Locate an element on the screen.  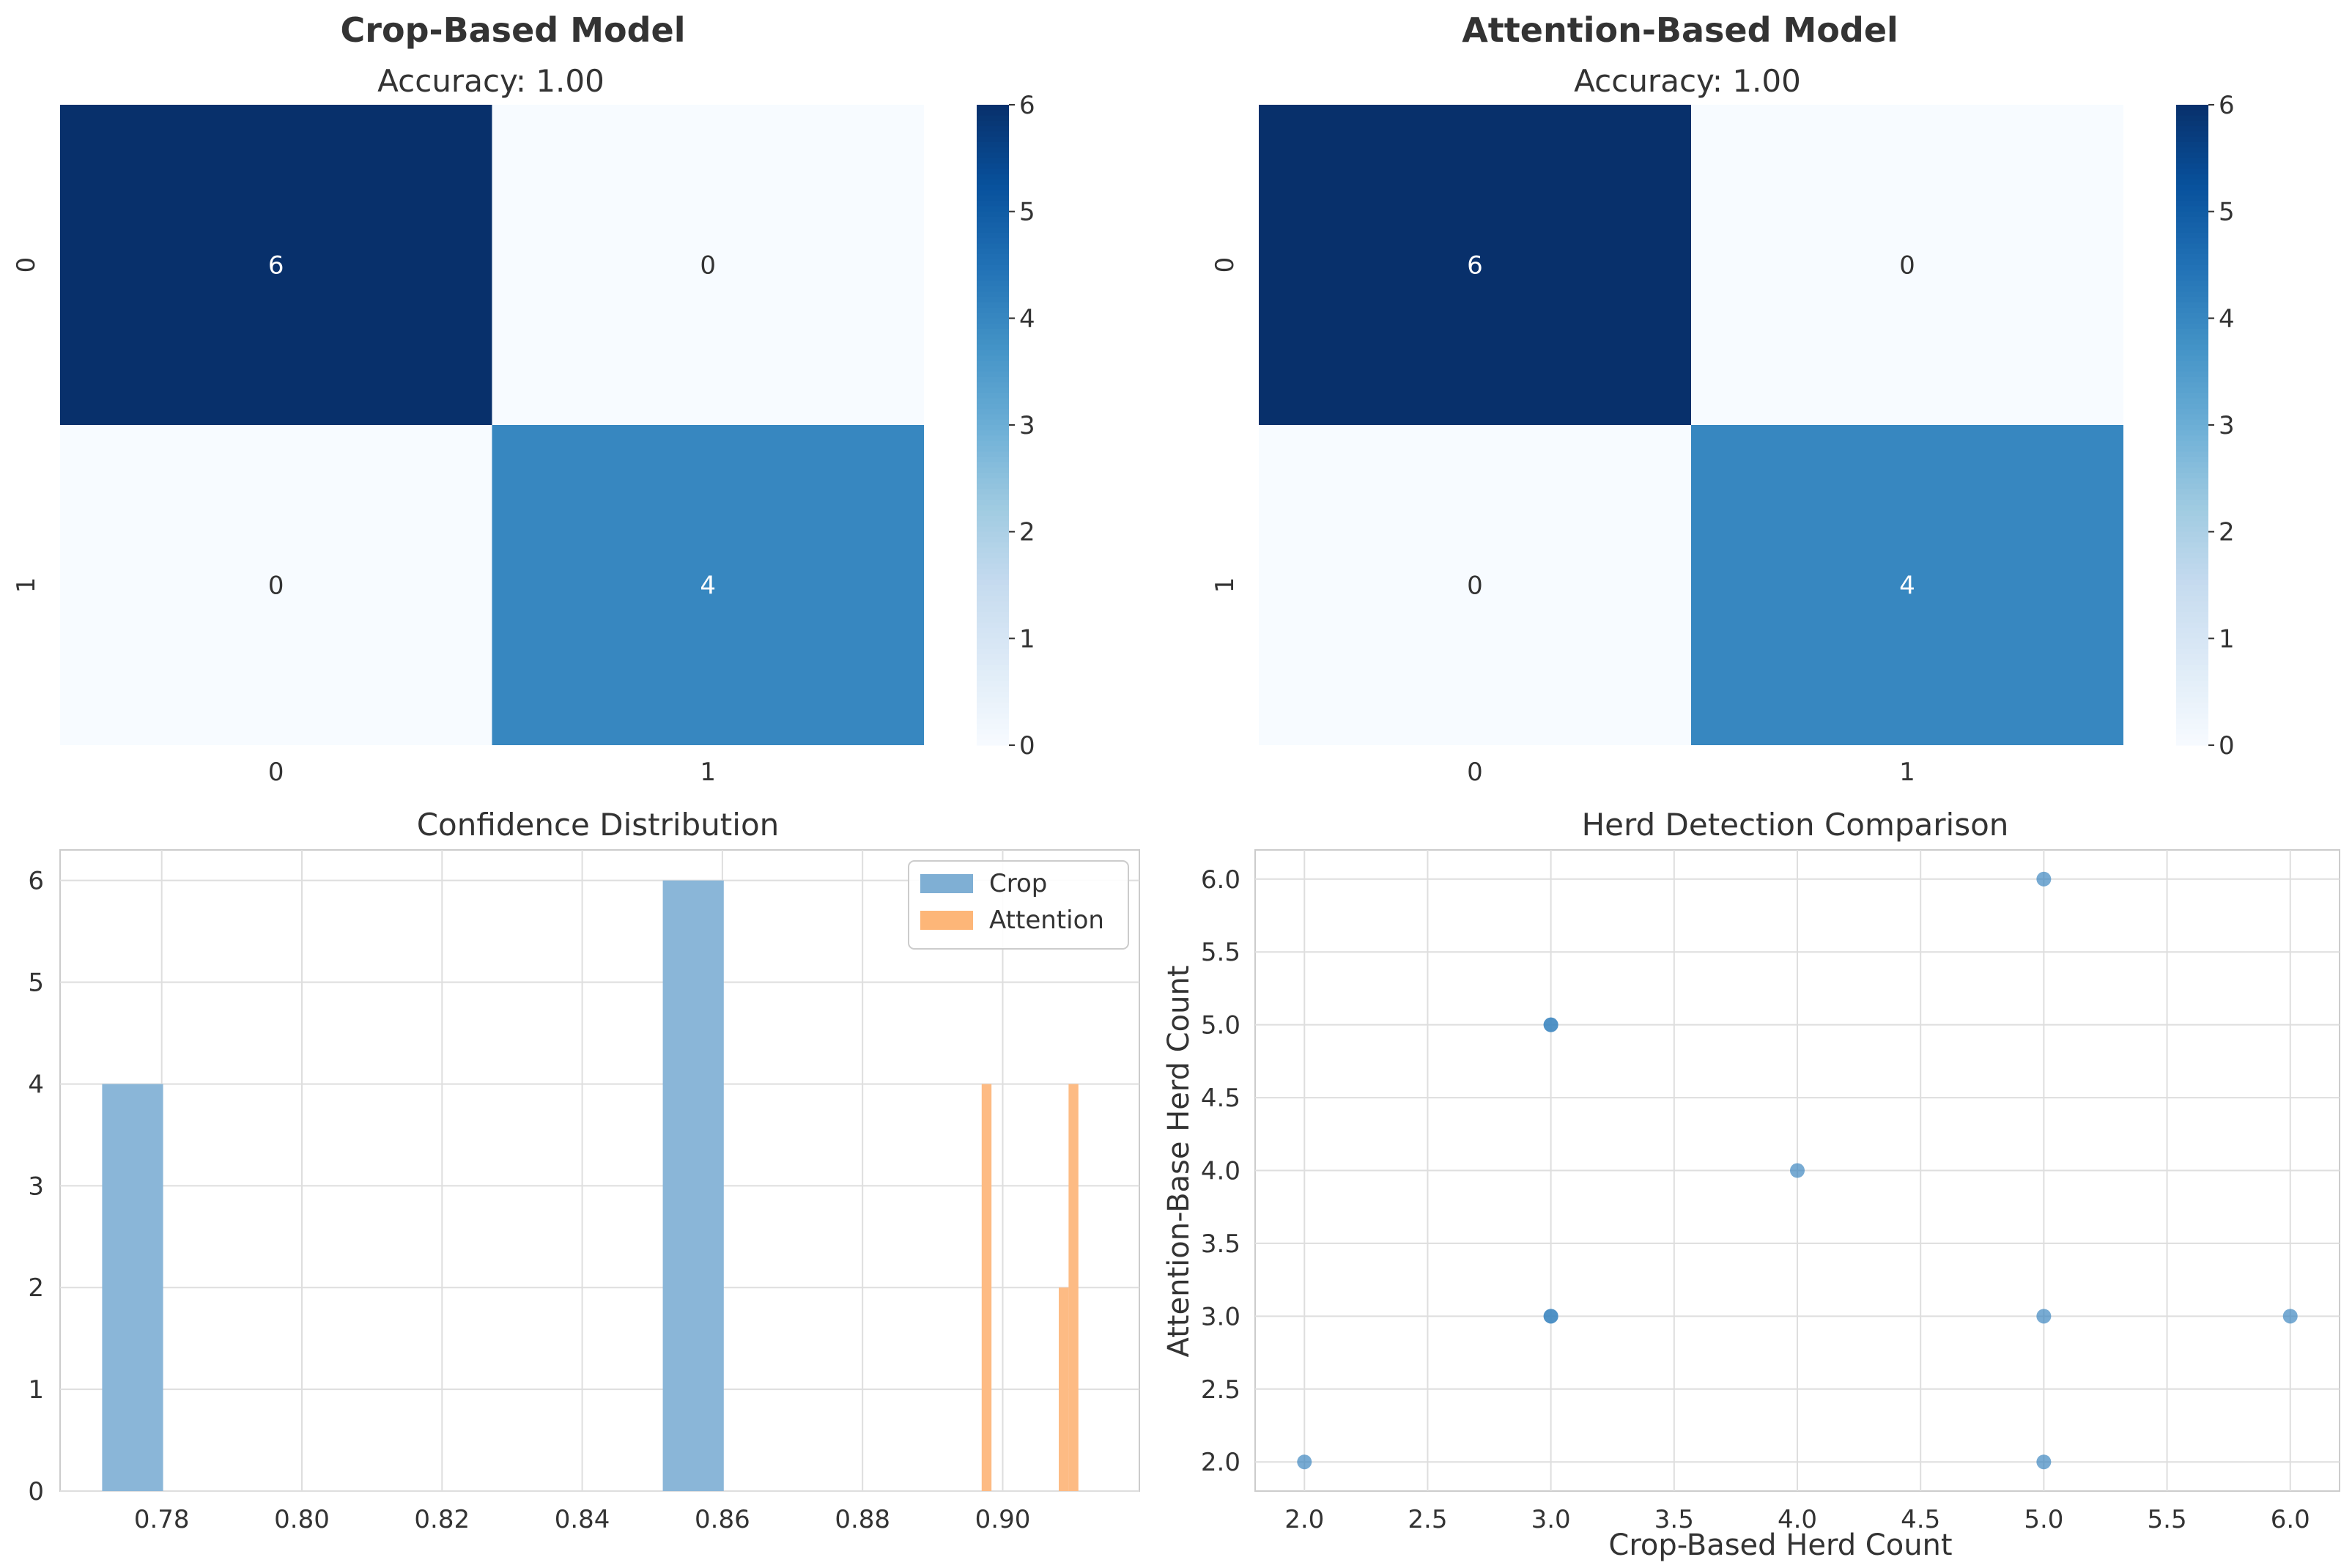
scatter-y-tick-label: 3.0 is located at coordinates (1220, 1316).